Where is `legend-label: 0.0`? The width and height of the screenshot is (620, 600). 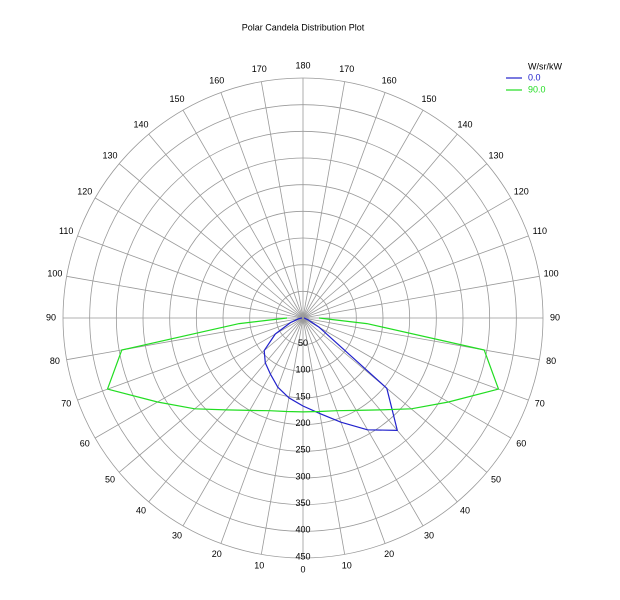 legend-label: 0.0 is located at coordinates (534, 77).